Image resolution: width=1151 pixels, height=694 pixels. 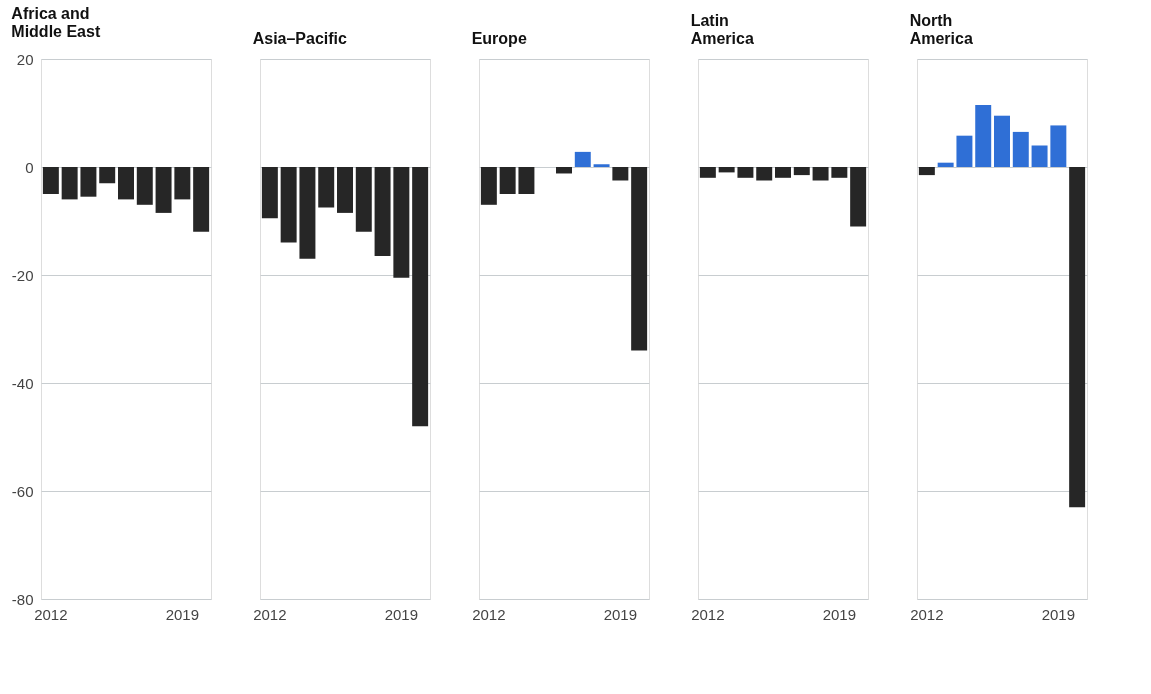 What do you see at coordinates (300, 38) in the screenshot?
I see `chart-title: Asia–Pacific` at bounding box center [300, 38].